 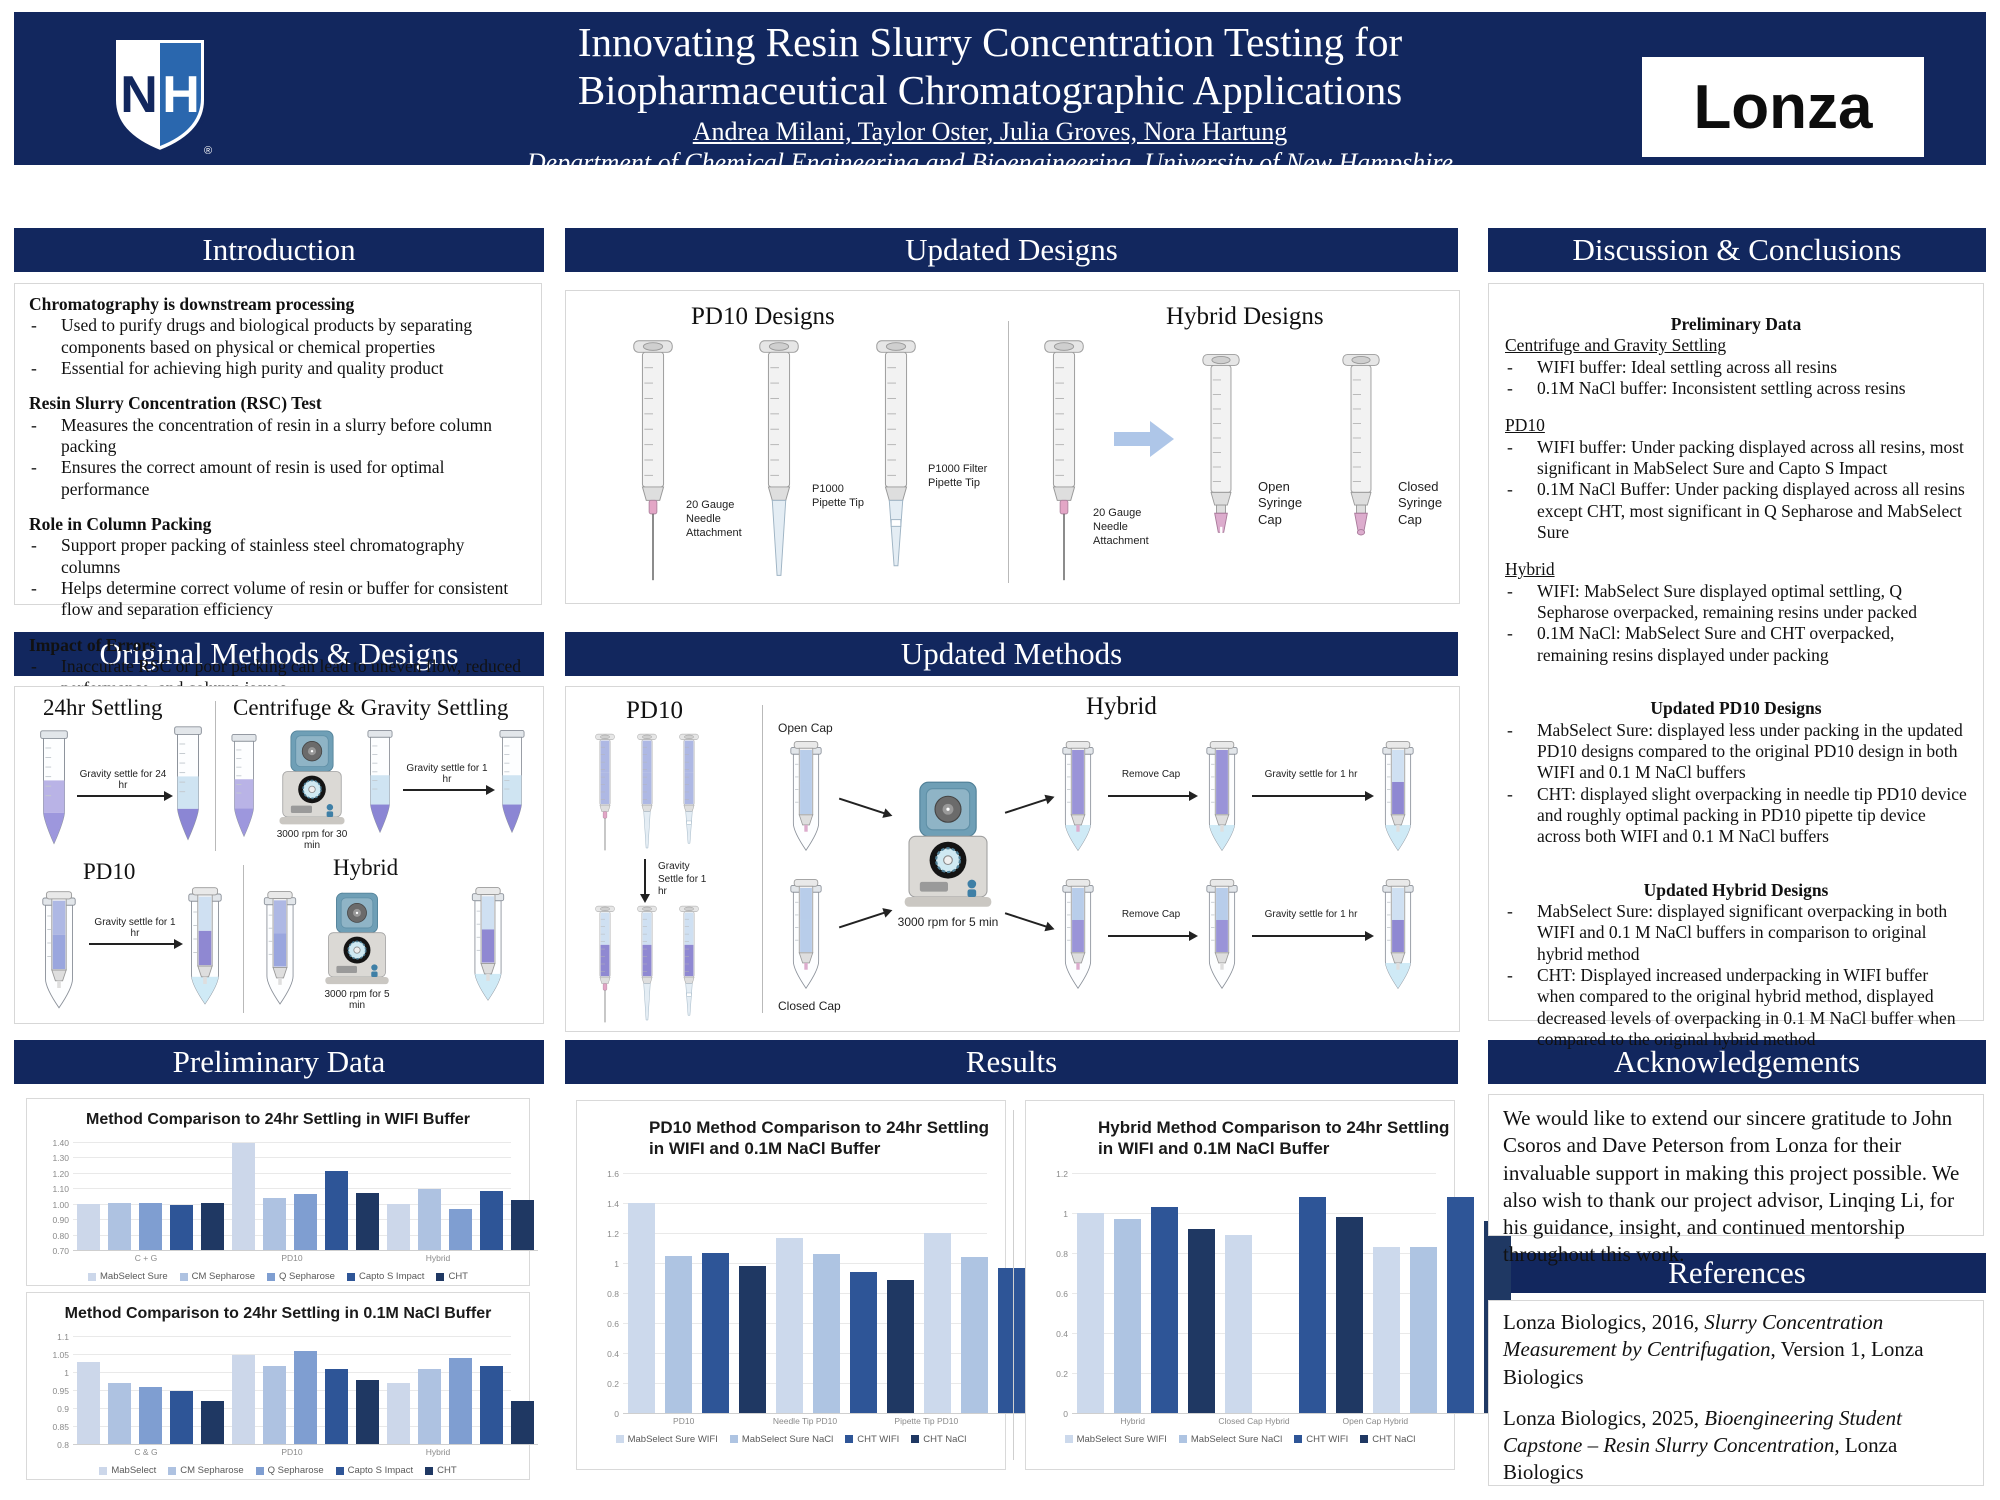 What do you see at coordinates (806, 798) in the screenshot?
I see `open-cap-device-illustration` at bounding box center [806, 798].